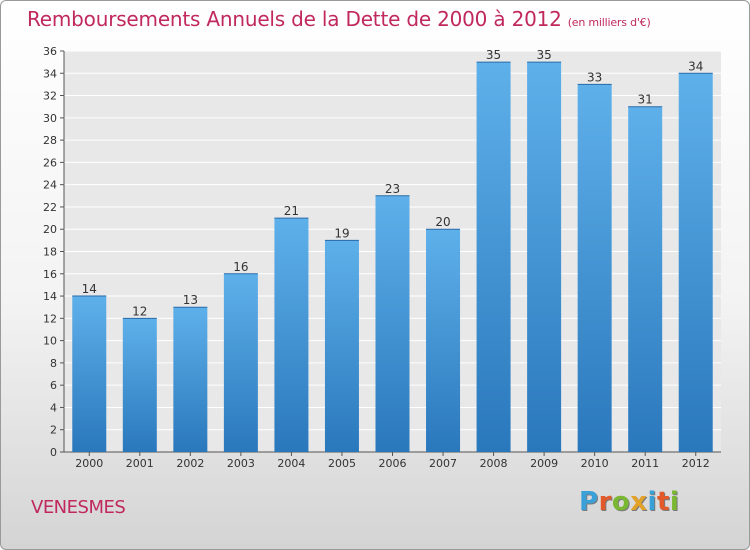  What do you see at coordinates (139, 311) in the screenshot?
I see `data-label: 12` at bounding box center [139, 311].